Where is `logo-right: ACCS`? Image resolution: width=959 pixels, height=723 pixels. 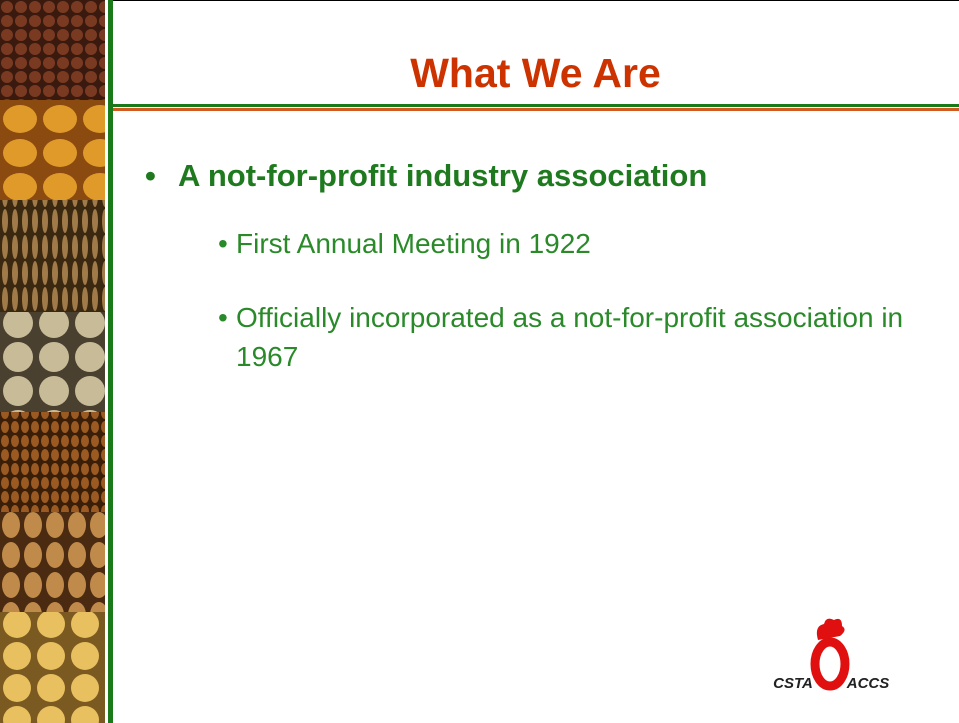 logo-right: ACCS is located at coordinates (868, 683).